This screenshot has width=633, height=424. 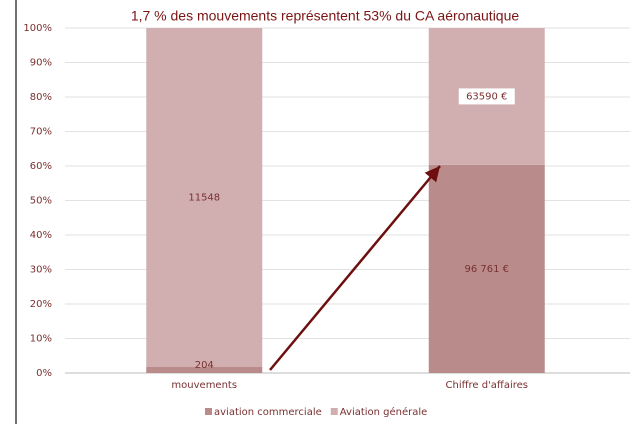 I want to click on legend-label: Aviation générale, so click(x=384, y=412).